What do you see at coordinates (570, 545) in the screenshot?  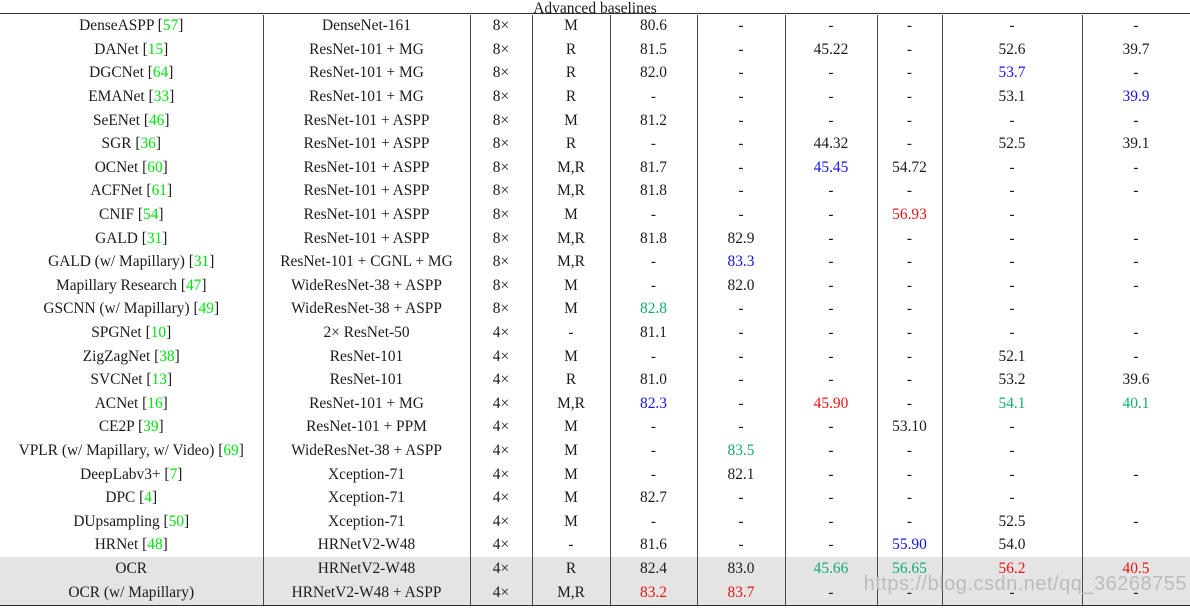 I see `eval-mode-cell: -` at bounding box center [570, 545].